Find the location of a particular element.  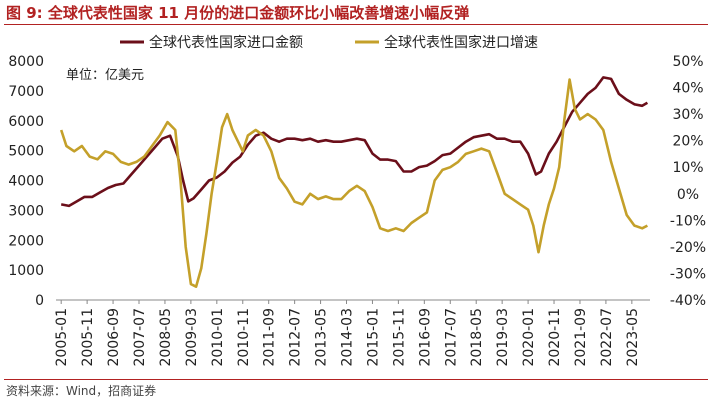

y-right-tick-label: 0% is located at coordinates (688, 195).